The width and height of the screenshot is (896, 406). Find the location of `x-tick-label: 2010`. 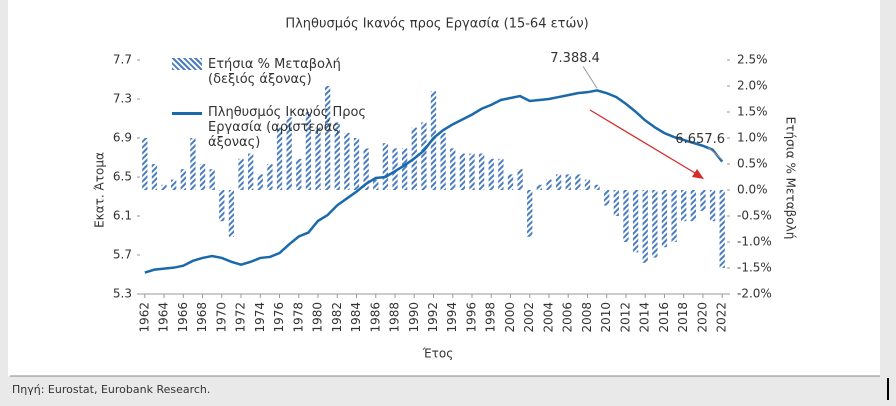

x-tick-label: 2010 is located at coordinates (606, 317).